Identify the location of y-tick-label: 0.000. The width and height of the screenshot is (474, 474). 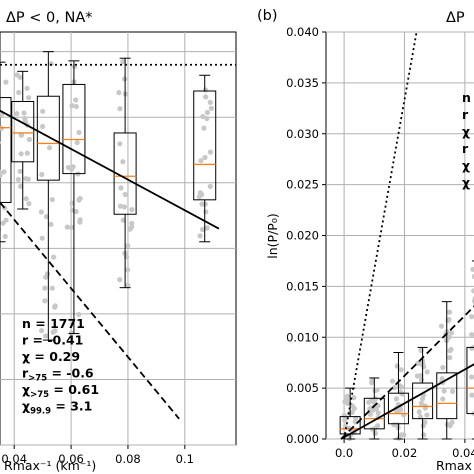
(302, 439).